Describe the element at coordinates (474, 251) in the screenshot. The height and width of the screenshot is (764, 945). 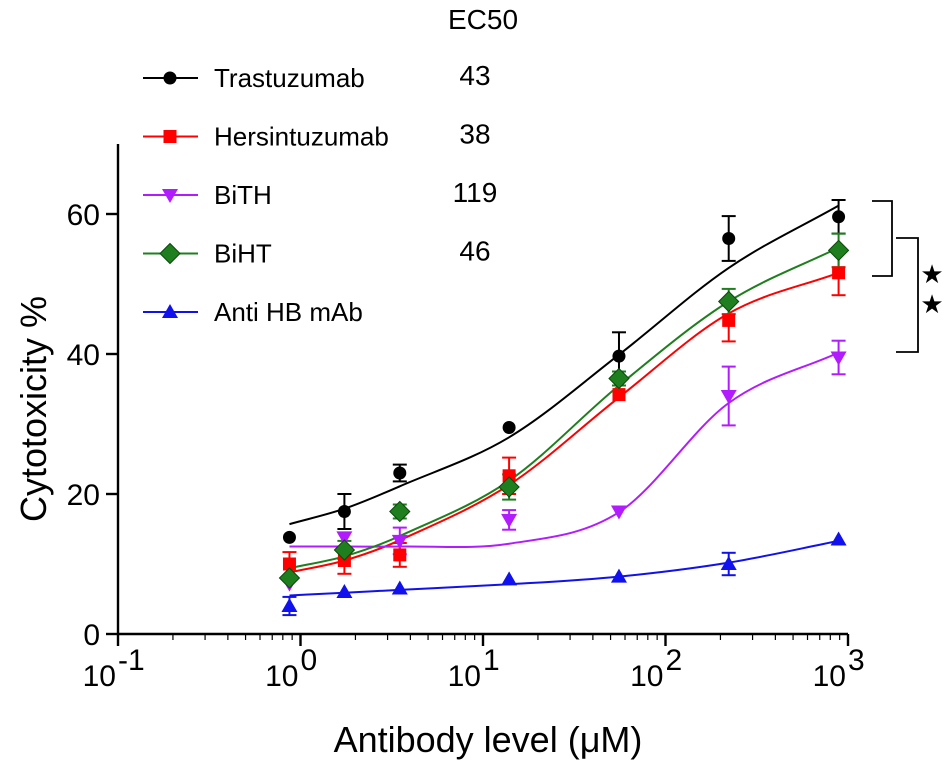
I see `legend-ec50-biht: 46` at that location.